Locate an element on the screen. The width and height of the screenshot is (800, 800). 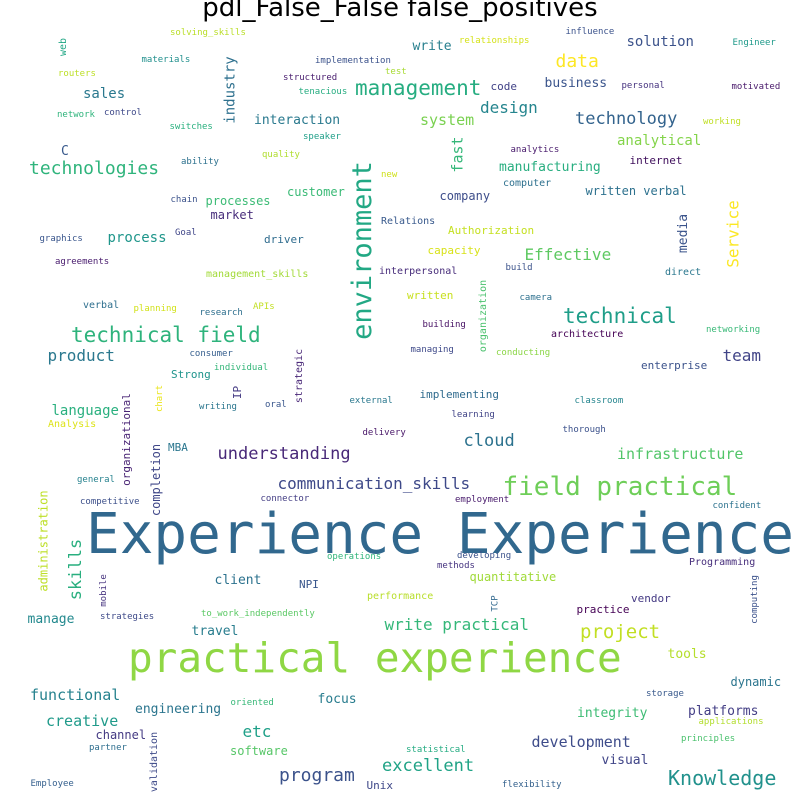
word-integrity: integrity is located at coordinates (612, 713).